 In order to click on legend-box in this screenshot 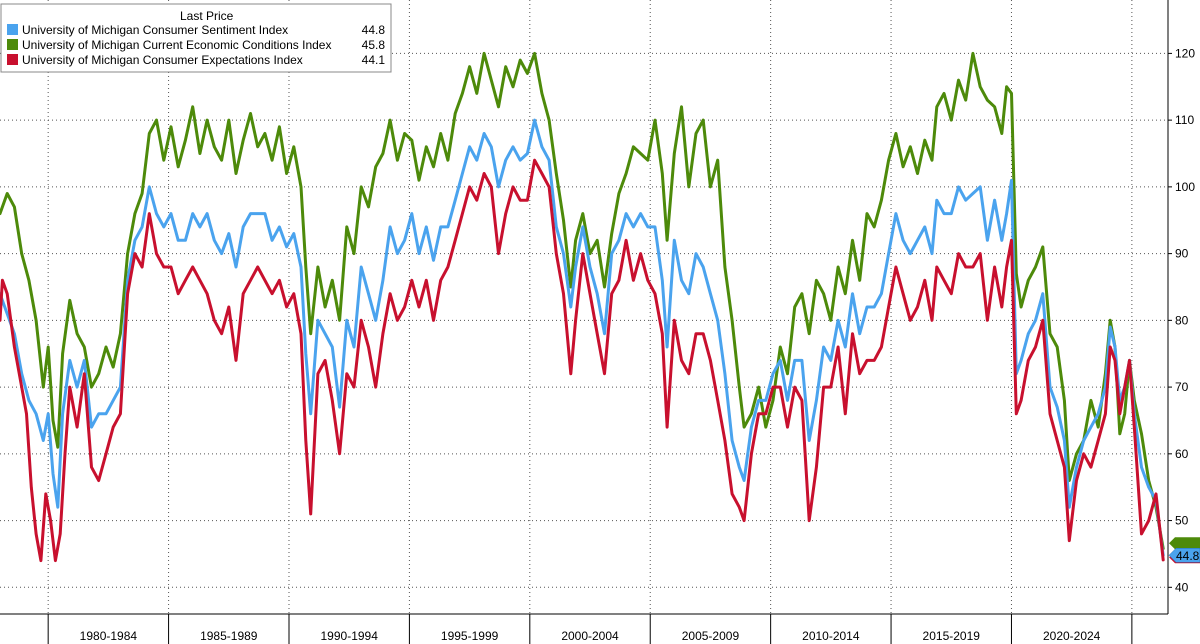, I will do `click(196, 38)`.